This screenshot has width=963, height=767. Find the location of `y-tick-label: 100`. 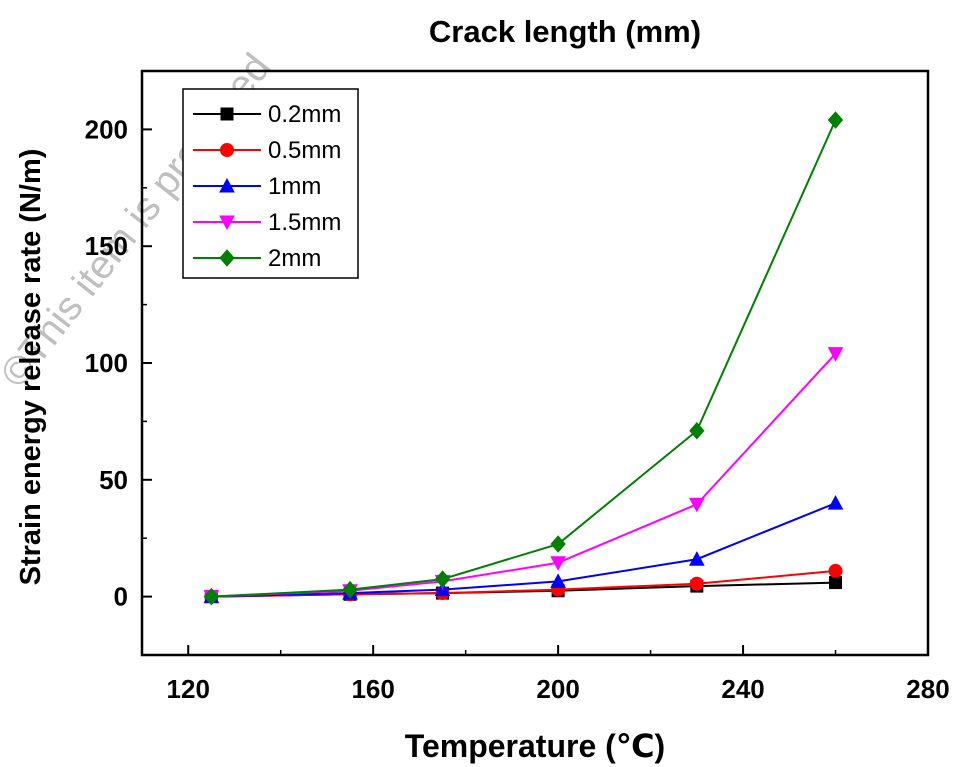

y-tick-label: 100 is located at coordinates (106, 363).